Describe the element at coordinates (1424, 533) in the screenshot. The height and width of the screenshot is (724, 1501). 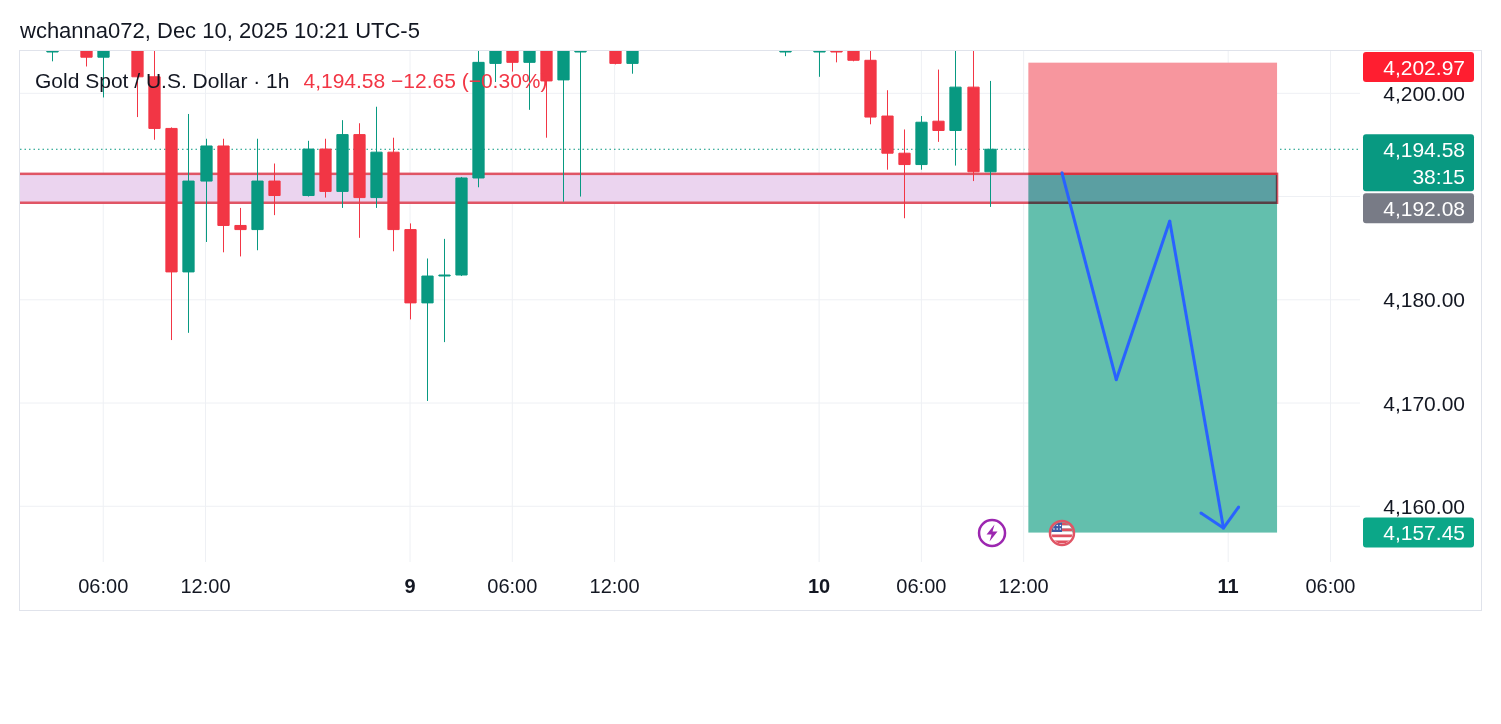
I see `text: 4,157.45` at that location.